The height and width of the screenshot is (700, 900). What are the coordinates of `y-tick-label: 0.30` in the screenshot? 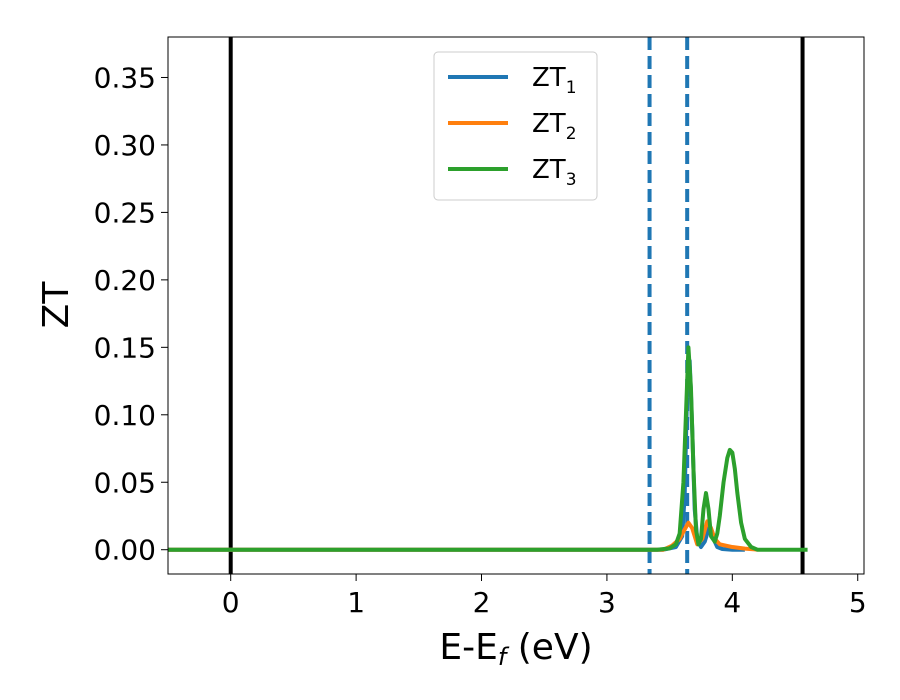 It's located at (125, 145).